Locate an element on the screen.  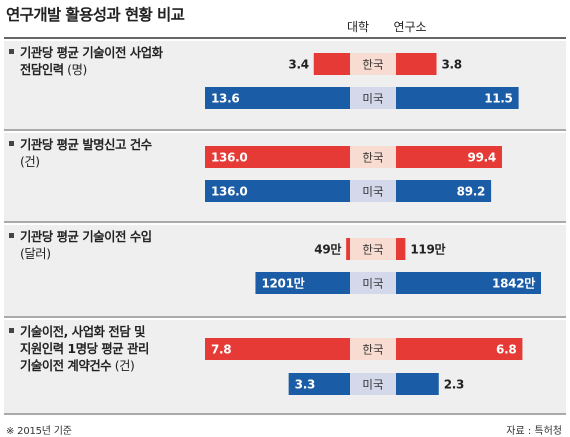
value-label-institute: 1842만 is located at coordinates (513, 283).